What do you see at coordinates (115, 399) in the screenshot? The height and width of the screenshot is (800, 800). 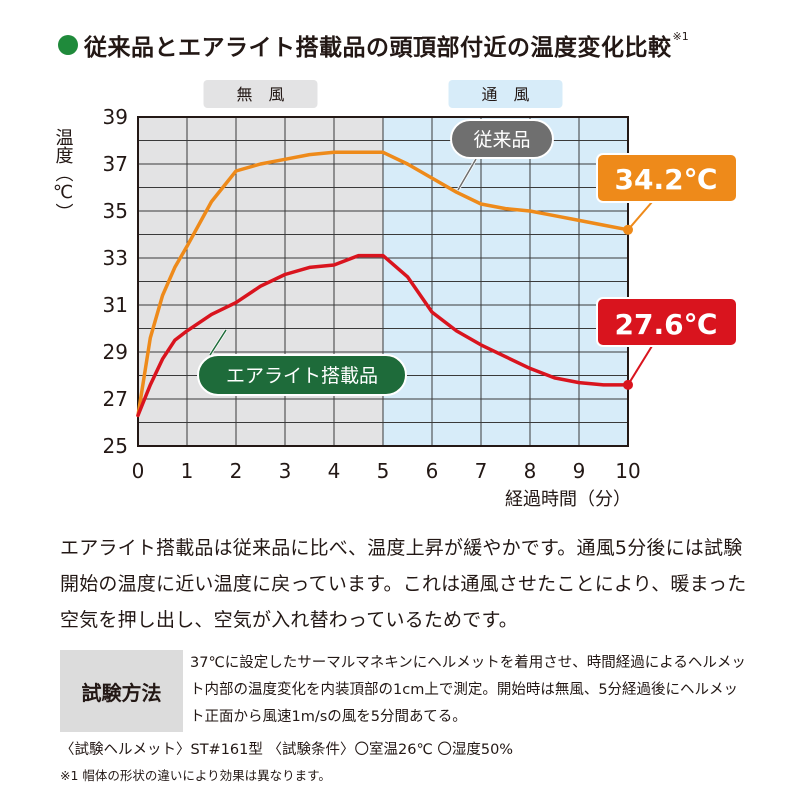 I see `y-tick-label: 27` at bounding box center [115, 399].